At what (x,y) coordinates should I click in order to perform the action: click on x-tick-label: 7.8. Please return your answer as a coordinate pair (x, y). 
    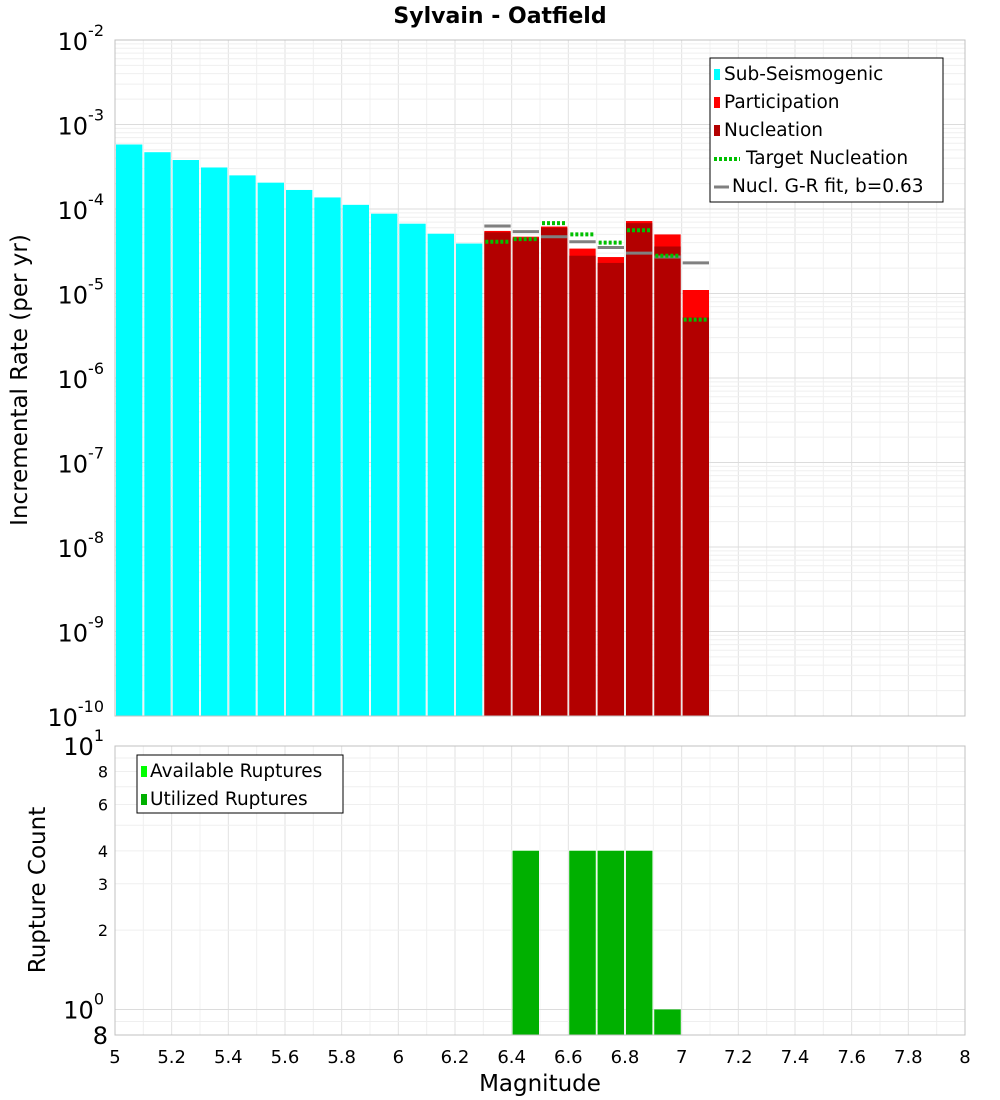
    Looking at the image, I should click on (908, 1057).